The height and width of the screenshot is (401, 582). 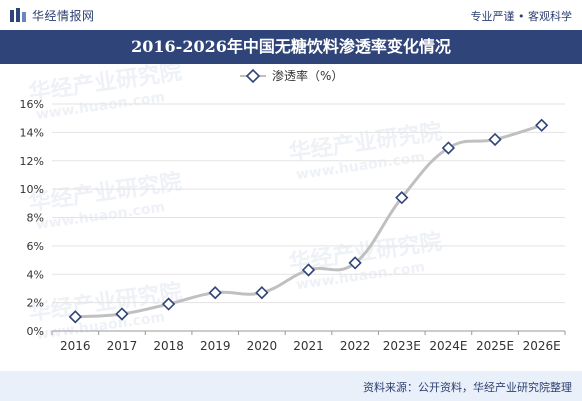 I want to click on x-tick-label: 2018, so click(x=168, y=346).